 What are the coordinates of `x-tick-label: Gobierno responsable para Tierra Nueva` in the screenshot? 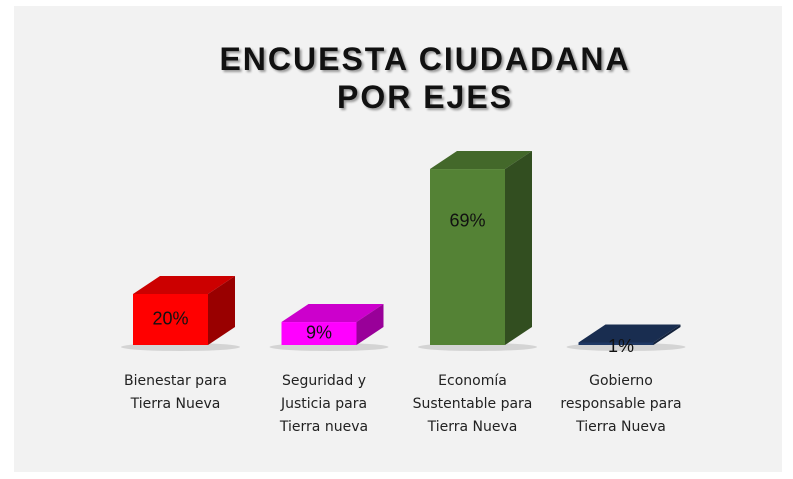 It's located at (621, 404).